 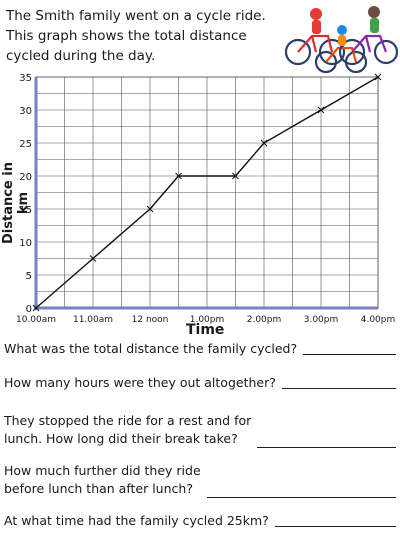 I want to click on y-tick-label: 0, so click(x=29, y=309).